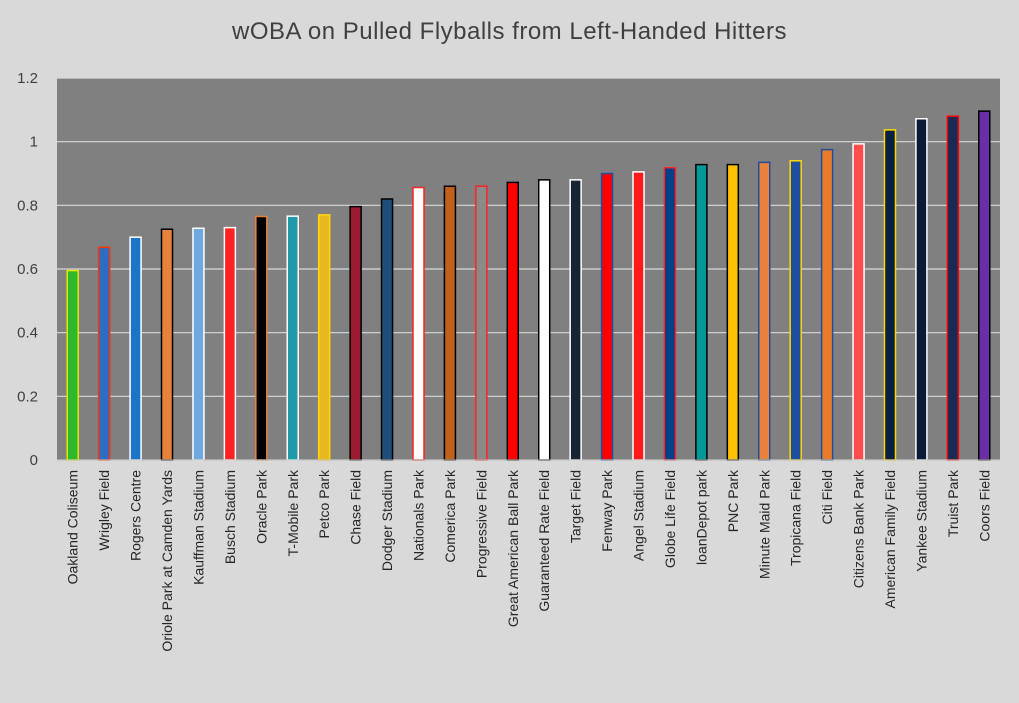 This screenshot has width=1019, height=703. What do you see at coordinates (34, 460) in the screenshot?
I see `y-tick-label: 0` at bounding box center [34, 460].